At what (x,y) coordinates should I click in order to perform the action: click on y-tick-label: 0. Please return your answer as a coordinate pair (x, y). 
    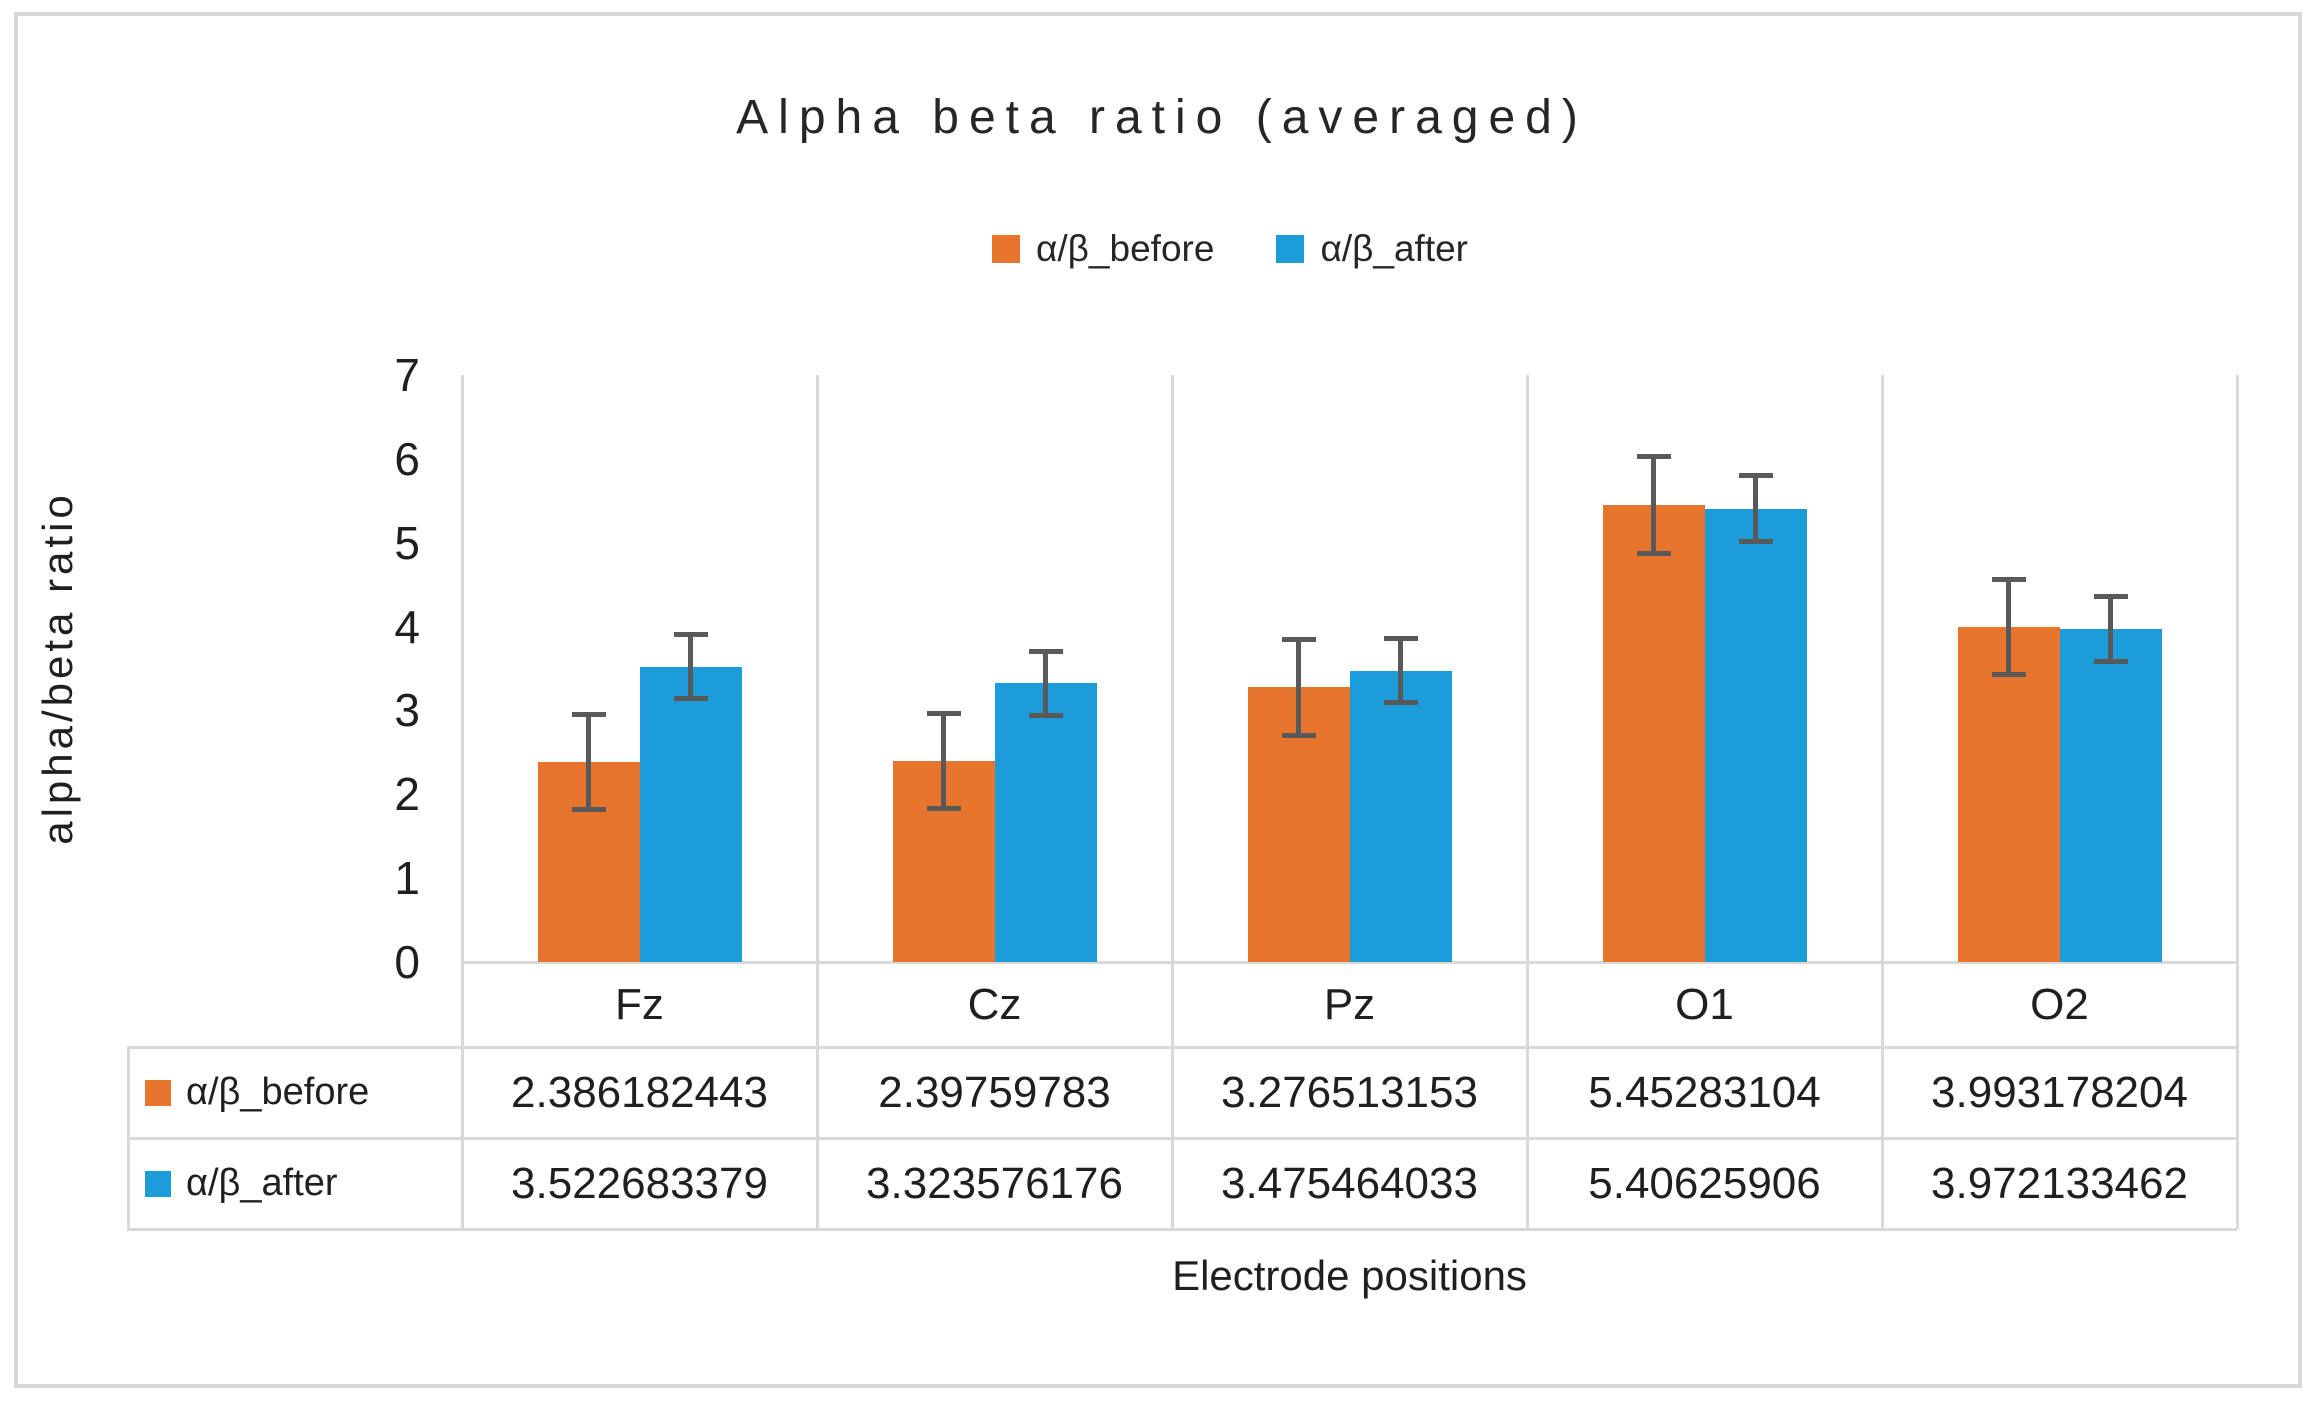
    Looking at the image, I should click on (407, 962).